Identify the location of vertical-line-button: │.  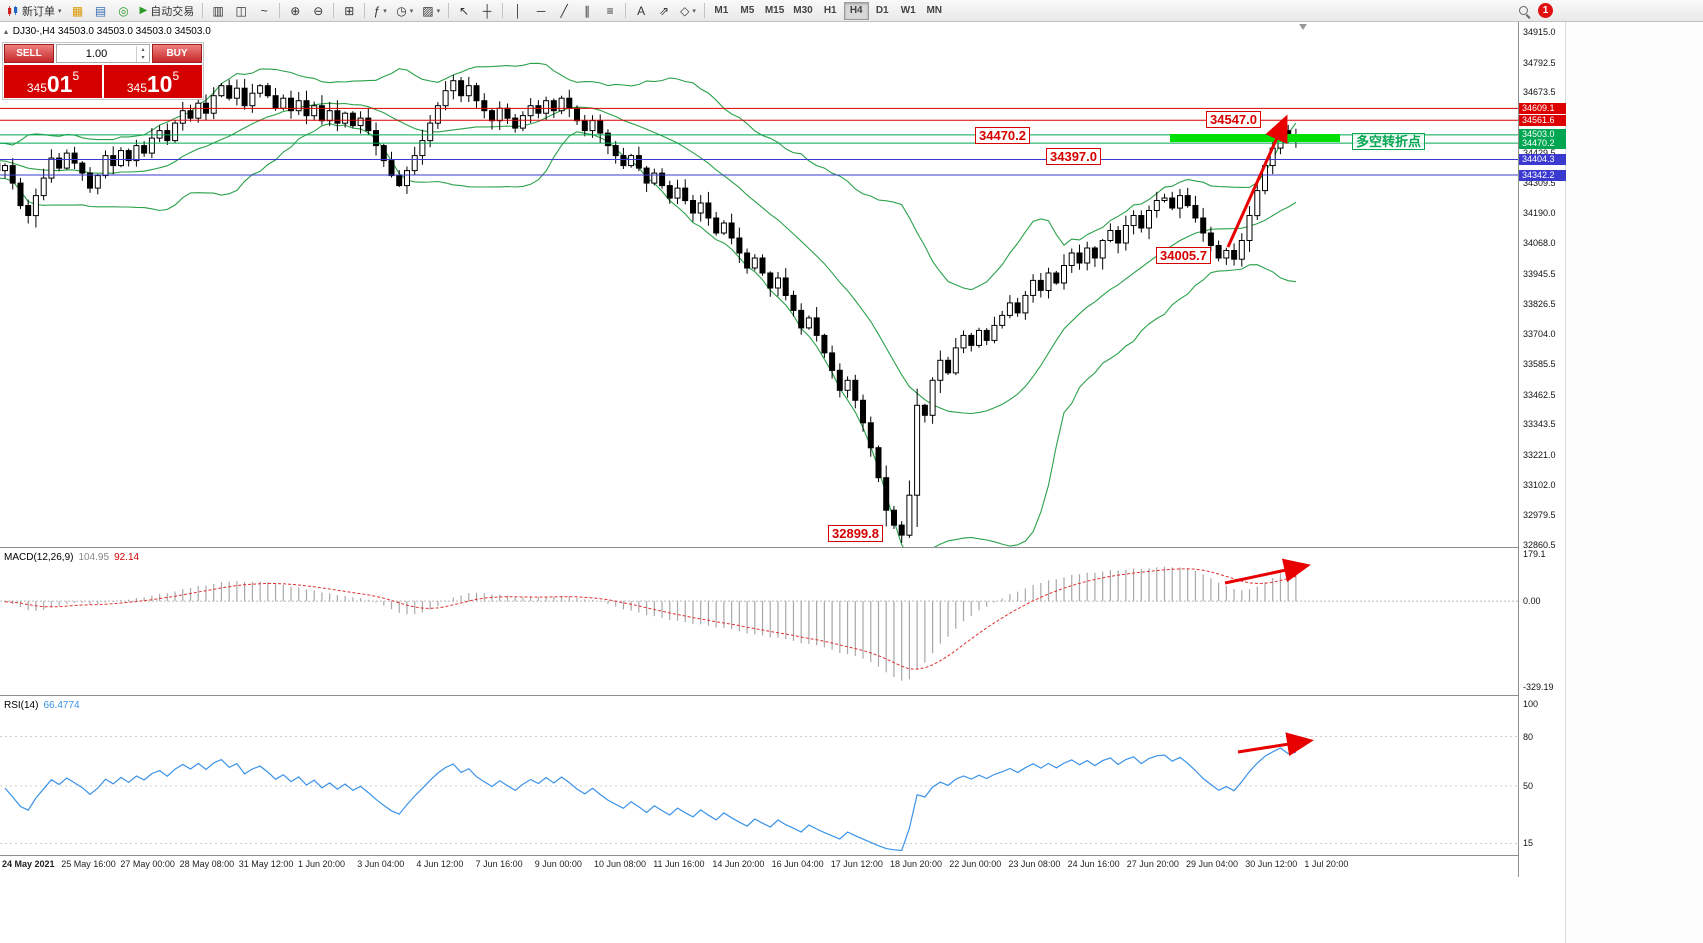
(518, 11).